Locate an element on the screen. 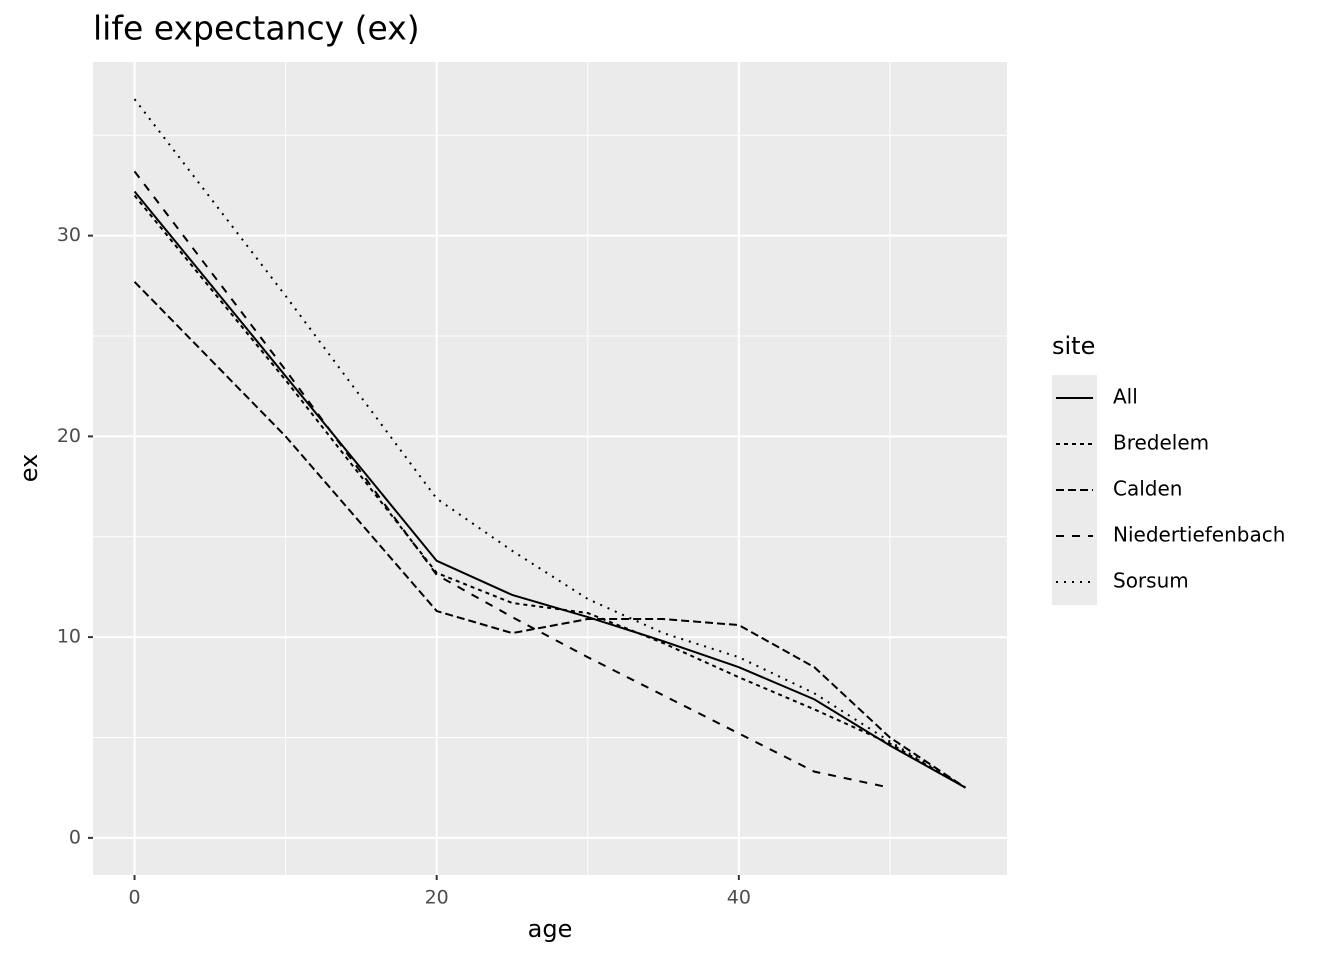 The height and width of the screenshot is (960, 1344). legend-label: Bredelem is located at coordinates (1161, 443).